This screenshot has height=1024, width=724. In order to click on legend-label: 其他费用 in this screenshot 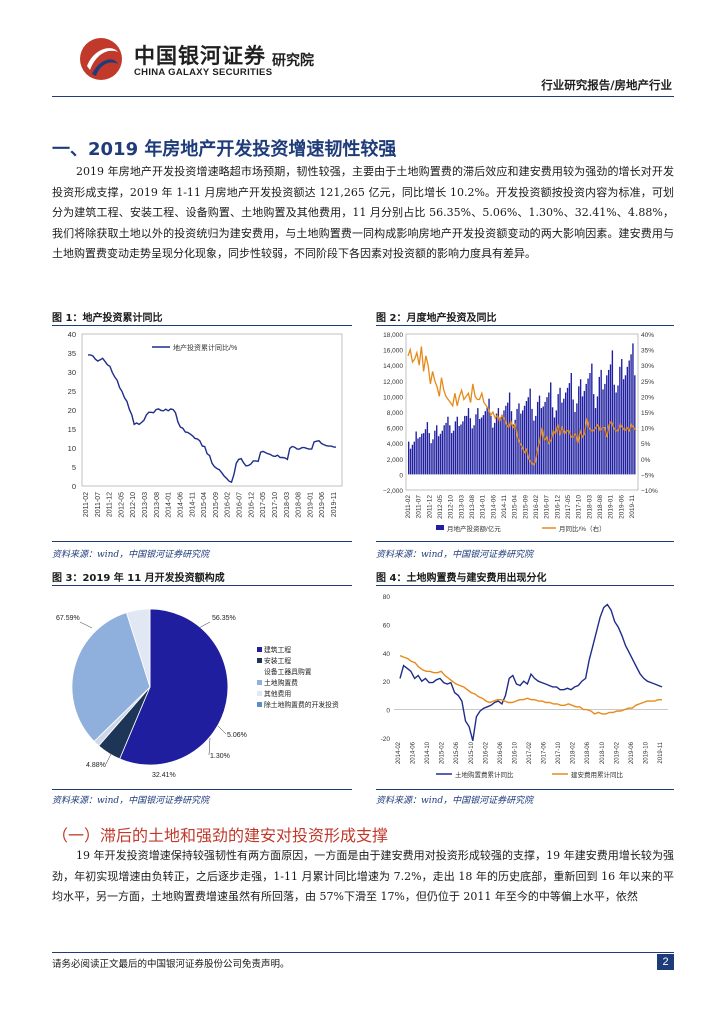, I will do `click(277, 693)`.